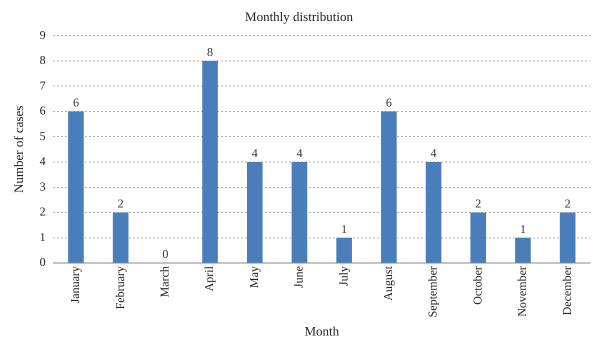  I want to click on y-axis-title: Number of cases, so click(18, 150).